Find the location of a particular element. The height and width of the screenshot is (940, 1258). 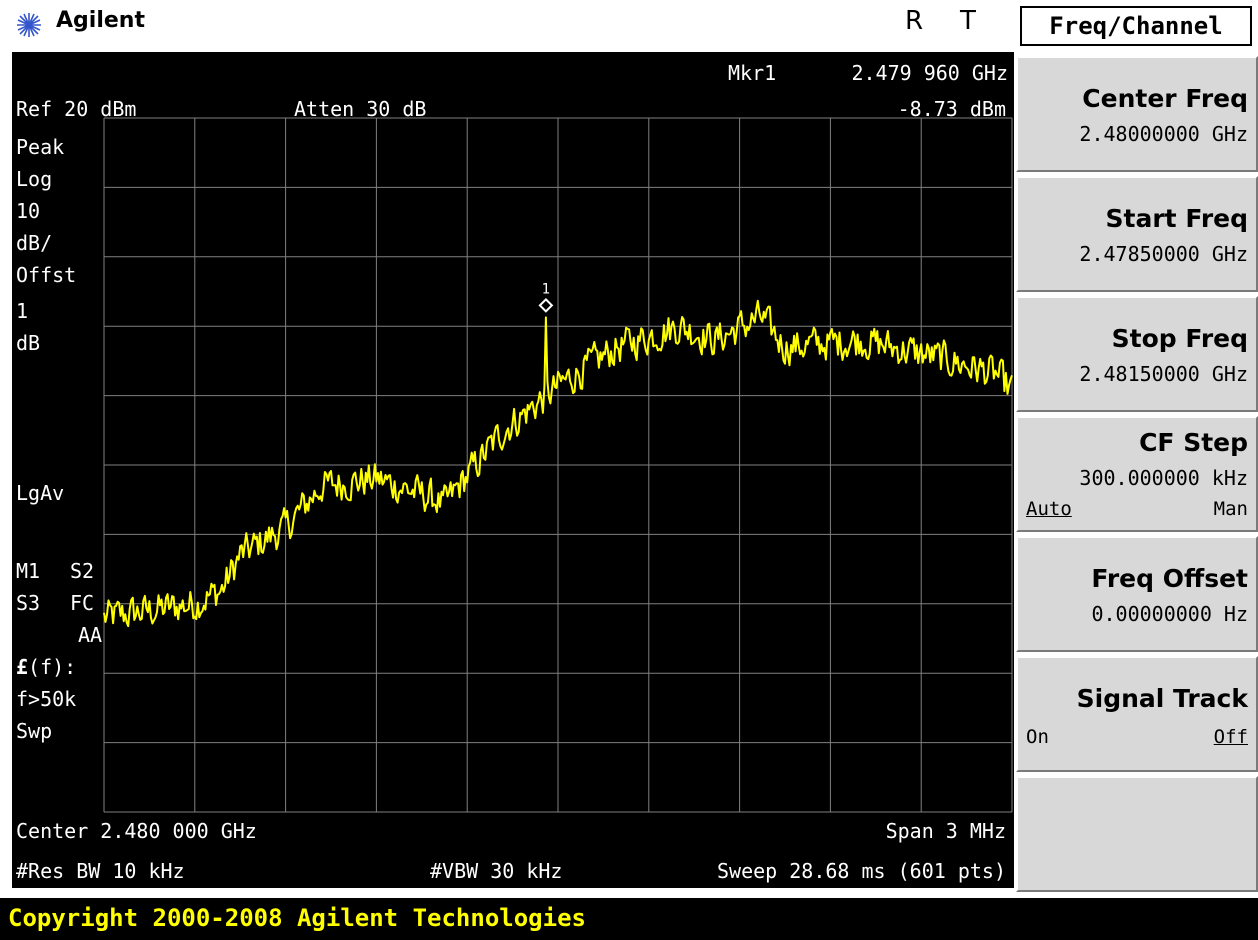

center-freq-value: 2.48000000 GHz is located at coordinates (1163, 134).